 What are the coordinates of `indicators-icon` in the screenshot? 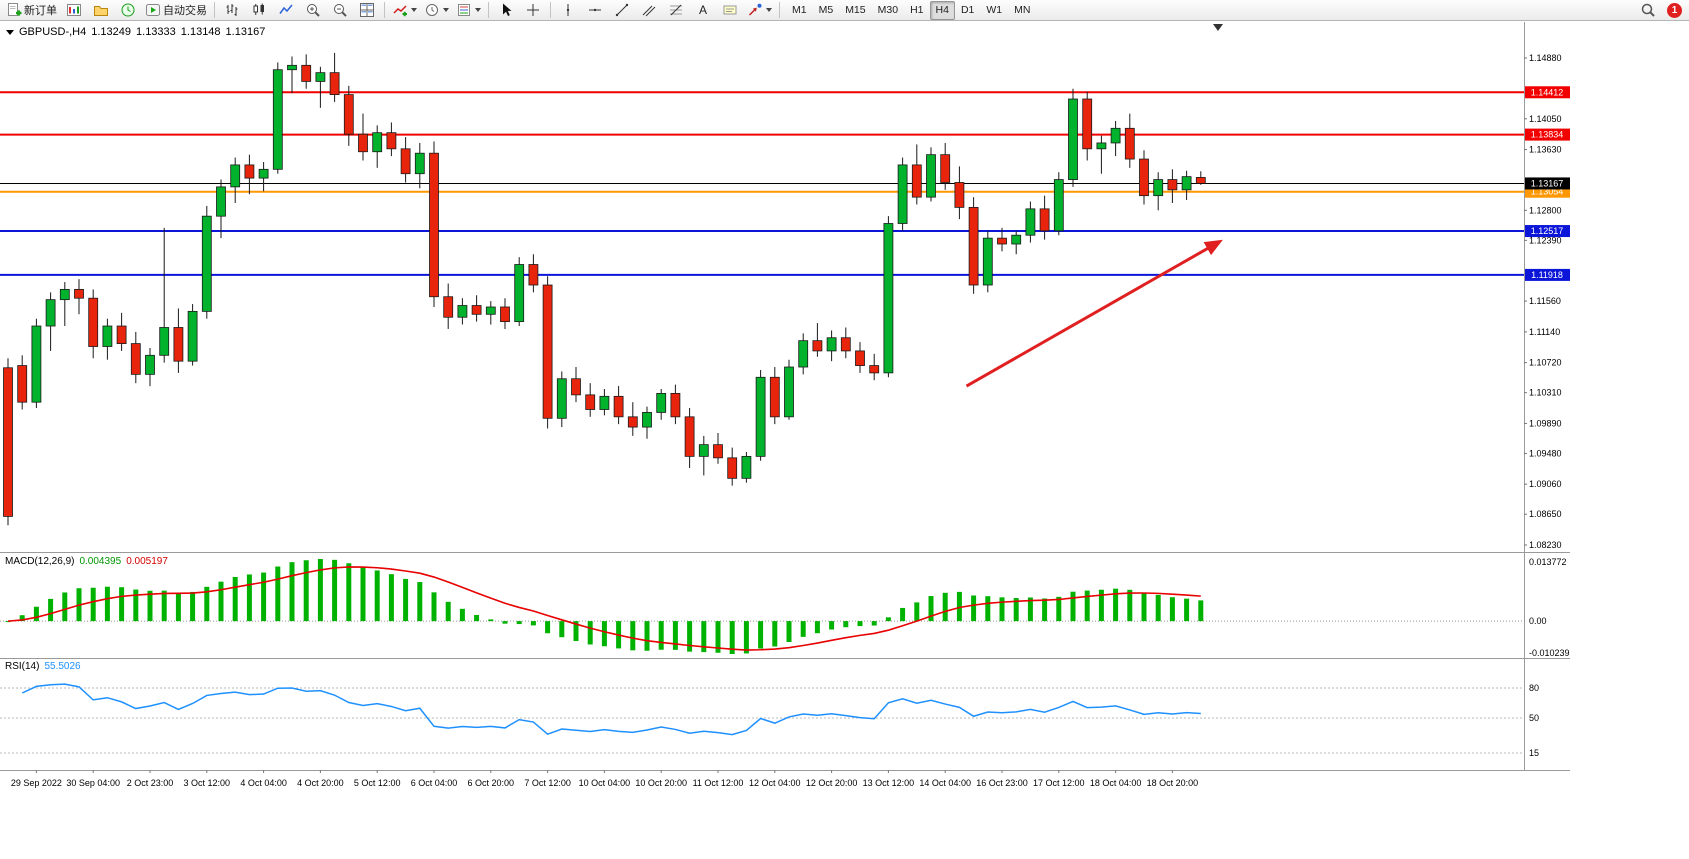 It's located at (400, 10).